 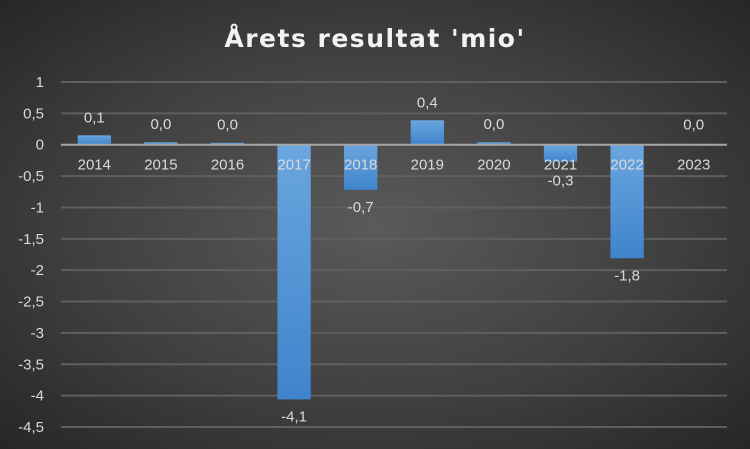 I want to click on y-tick-label: 0,5, so click(x=33, y=113).